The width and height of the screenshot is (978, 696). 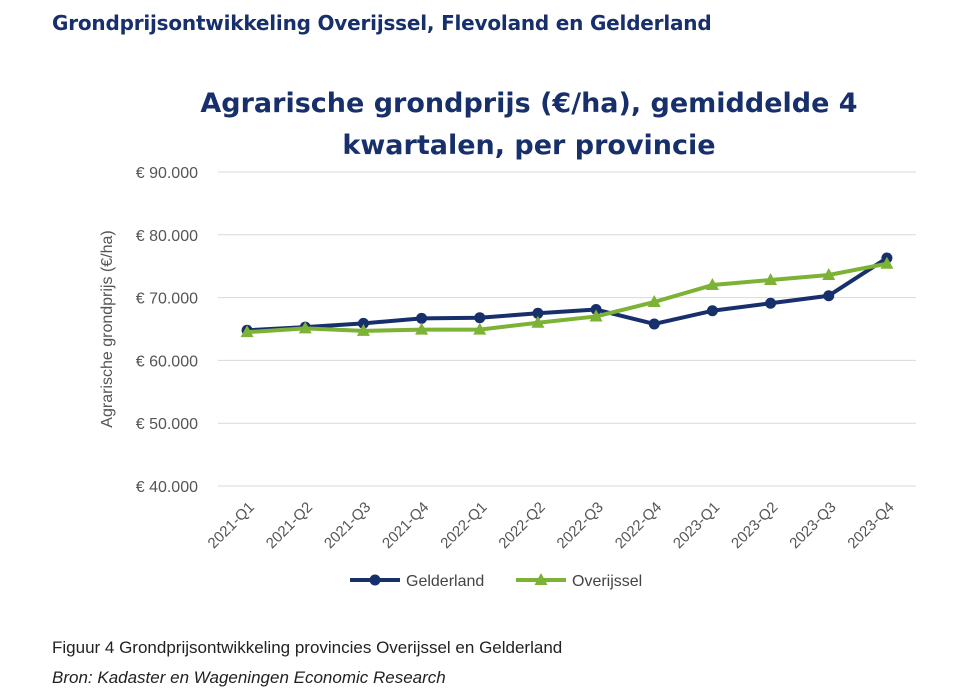 What do you see at coordinates (405, 525) in the screenshot?
I see `x-tick-label: 2021-Q4` at bounding box center [405, 525].